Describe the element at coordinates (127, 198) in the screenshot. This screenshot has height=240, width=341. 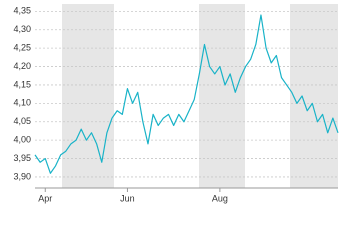
I see `x-tick-label: Jun` at that location.